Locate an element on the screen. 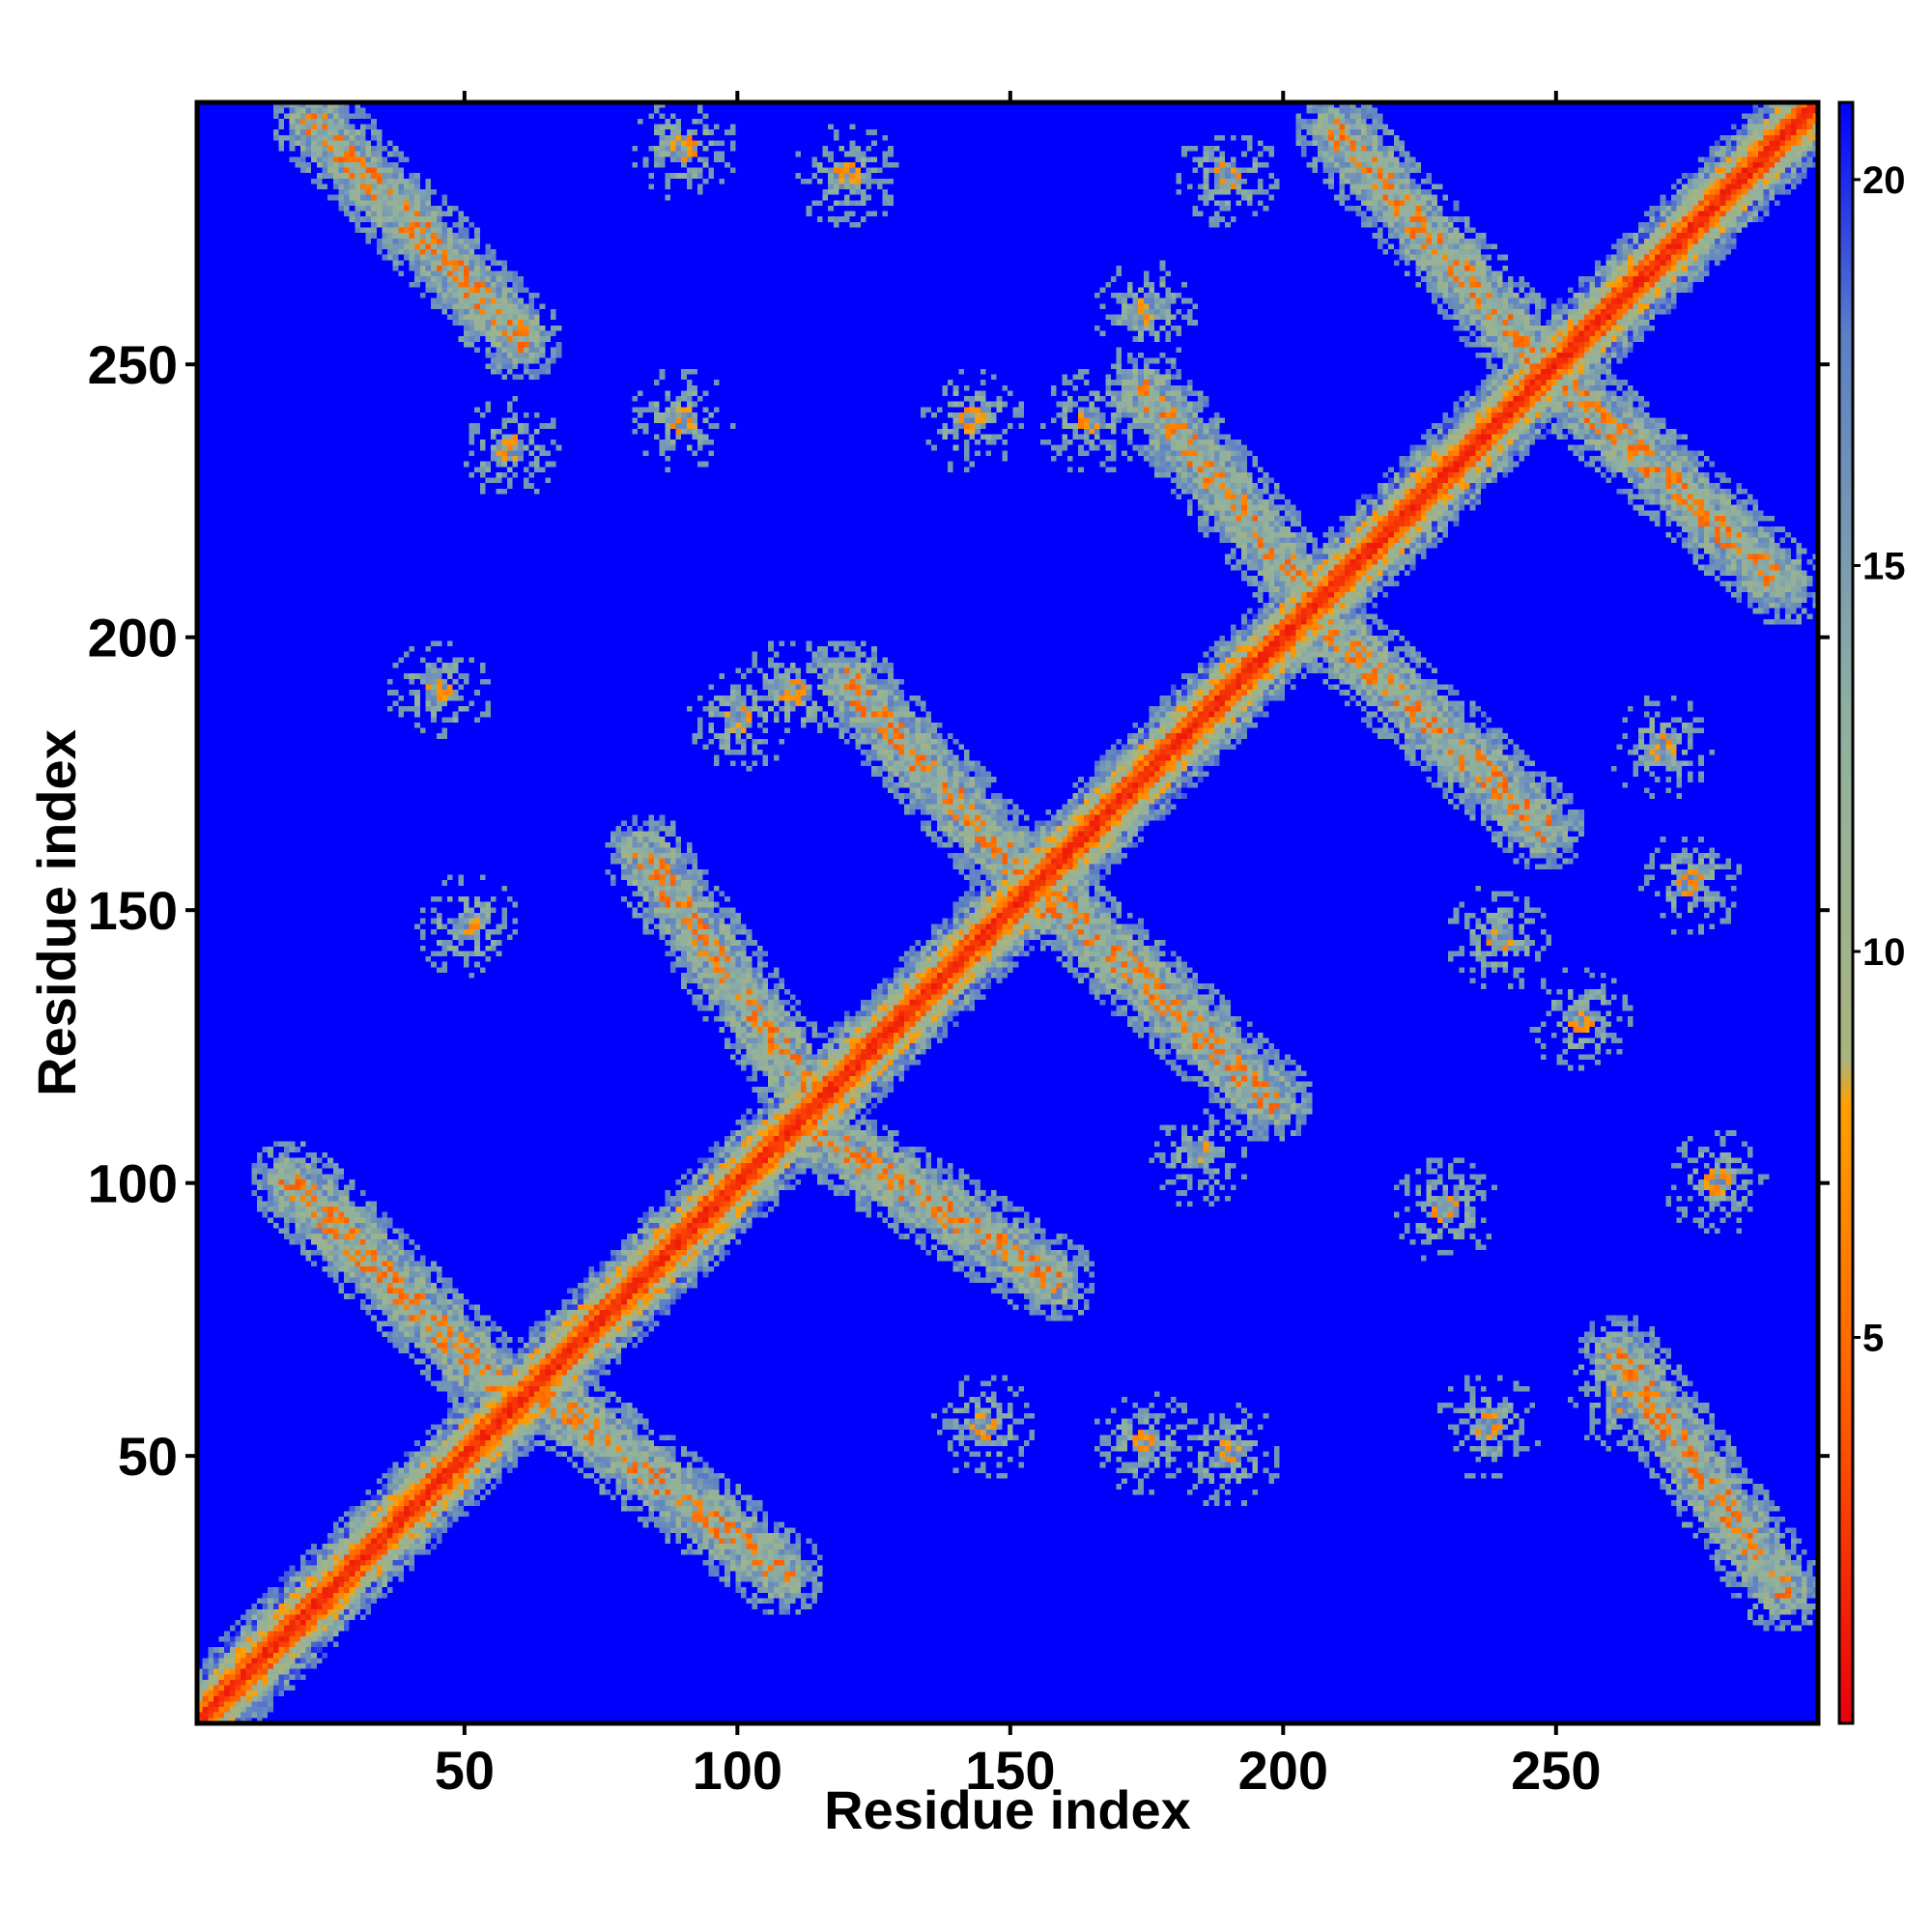 This screenshot has height=1932, width=1932. colorbar-tick-label: 15 is located at coordinates (1884, 566).